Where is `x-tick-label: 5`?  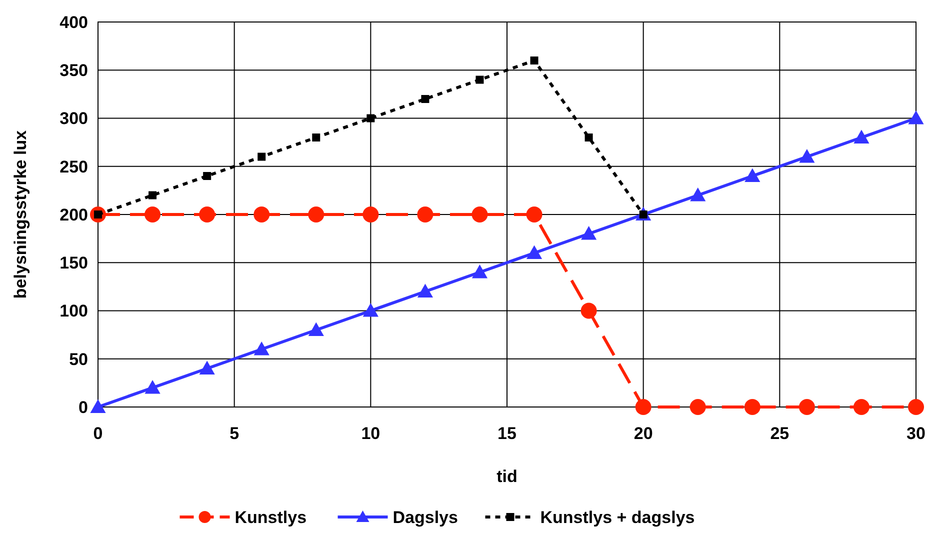 x-tick-label: 5 is located at coordinates (235, 433).